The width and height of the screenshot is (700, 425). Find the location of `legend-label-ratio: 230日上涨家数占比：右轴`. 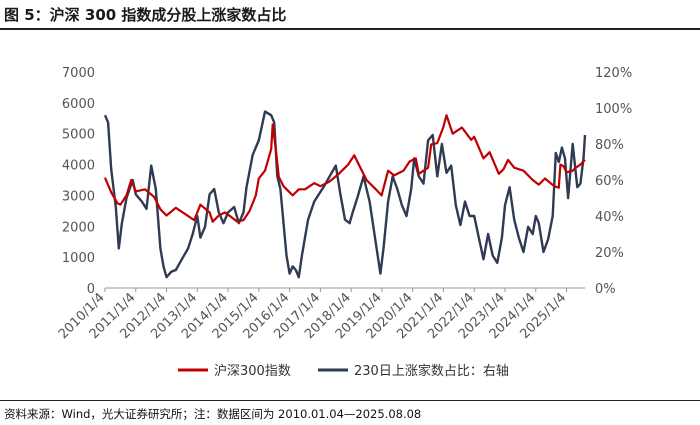

legend-label-ratio: 230日上涨家数占比：右轴 is located at coordinates (431, 371).